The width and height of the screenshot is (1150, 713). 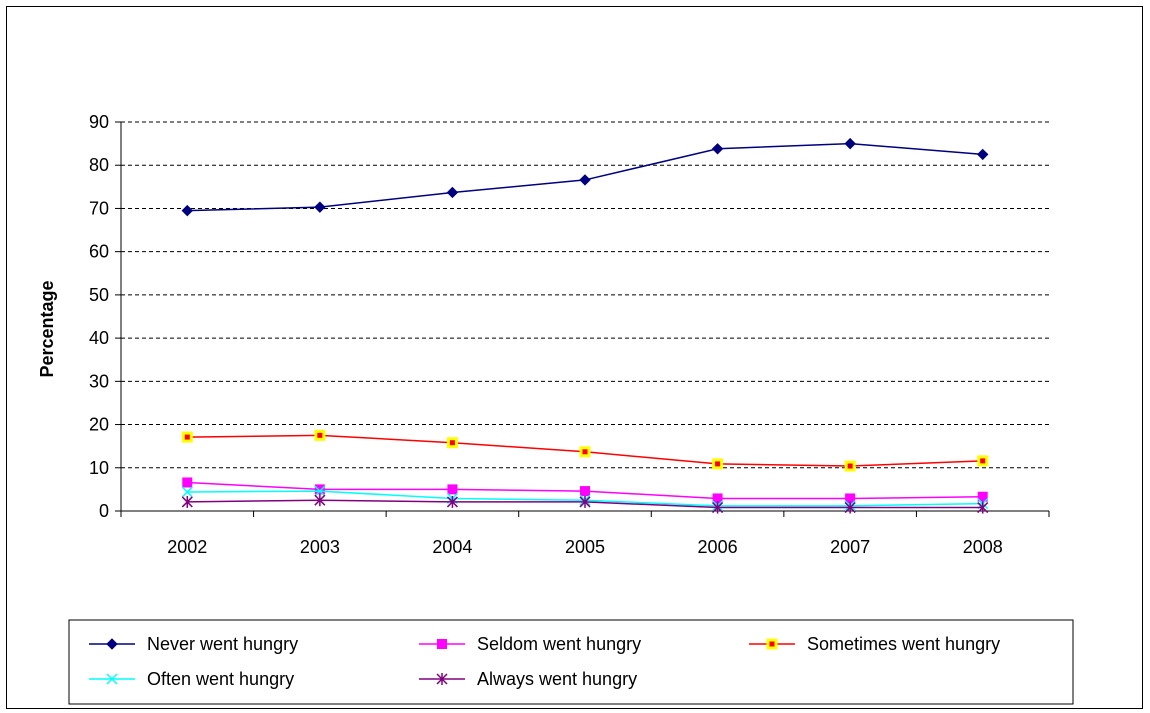 I want to click on legend-label: Always went hungry, so click(x=557, y=679).